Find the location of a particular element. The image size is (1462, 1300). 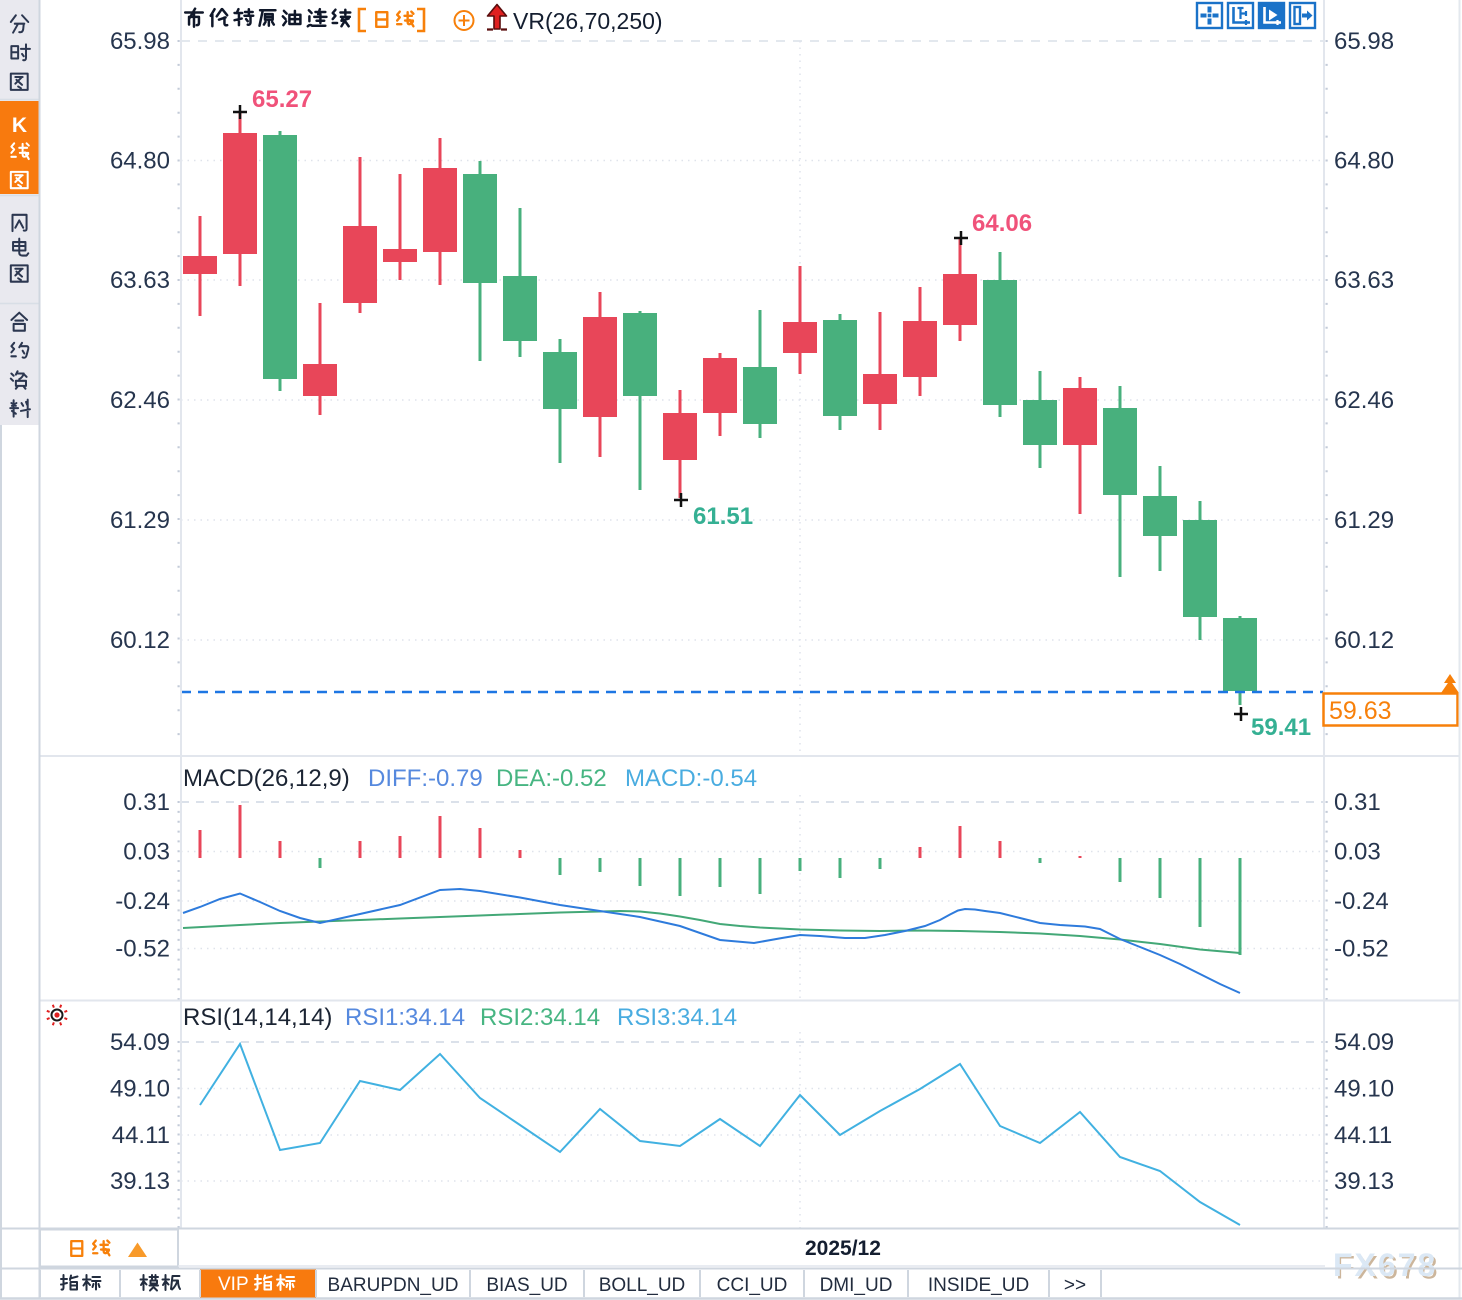

svg-text: RSI1:34.14 is located at coordinates (405, 1017).